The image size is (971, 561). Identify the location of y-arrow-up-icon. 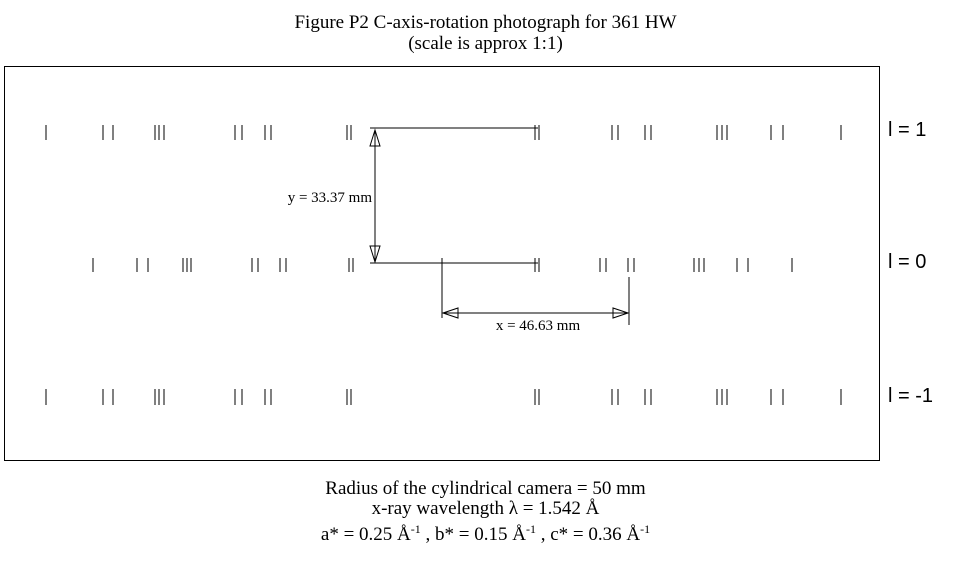
(375, 137).